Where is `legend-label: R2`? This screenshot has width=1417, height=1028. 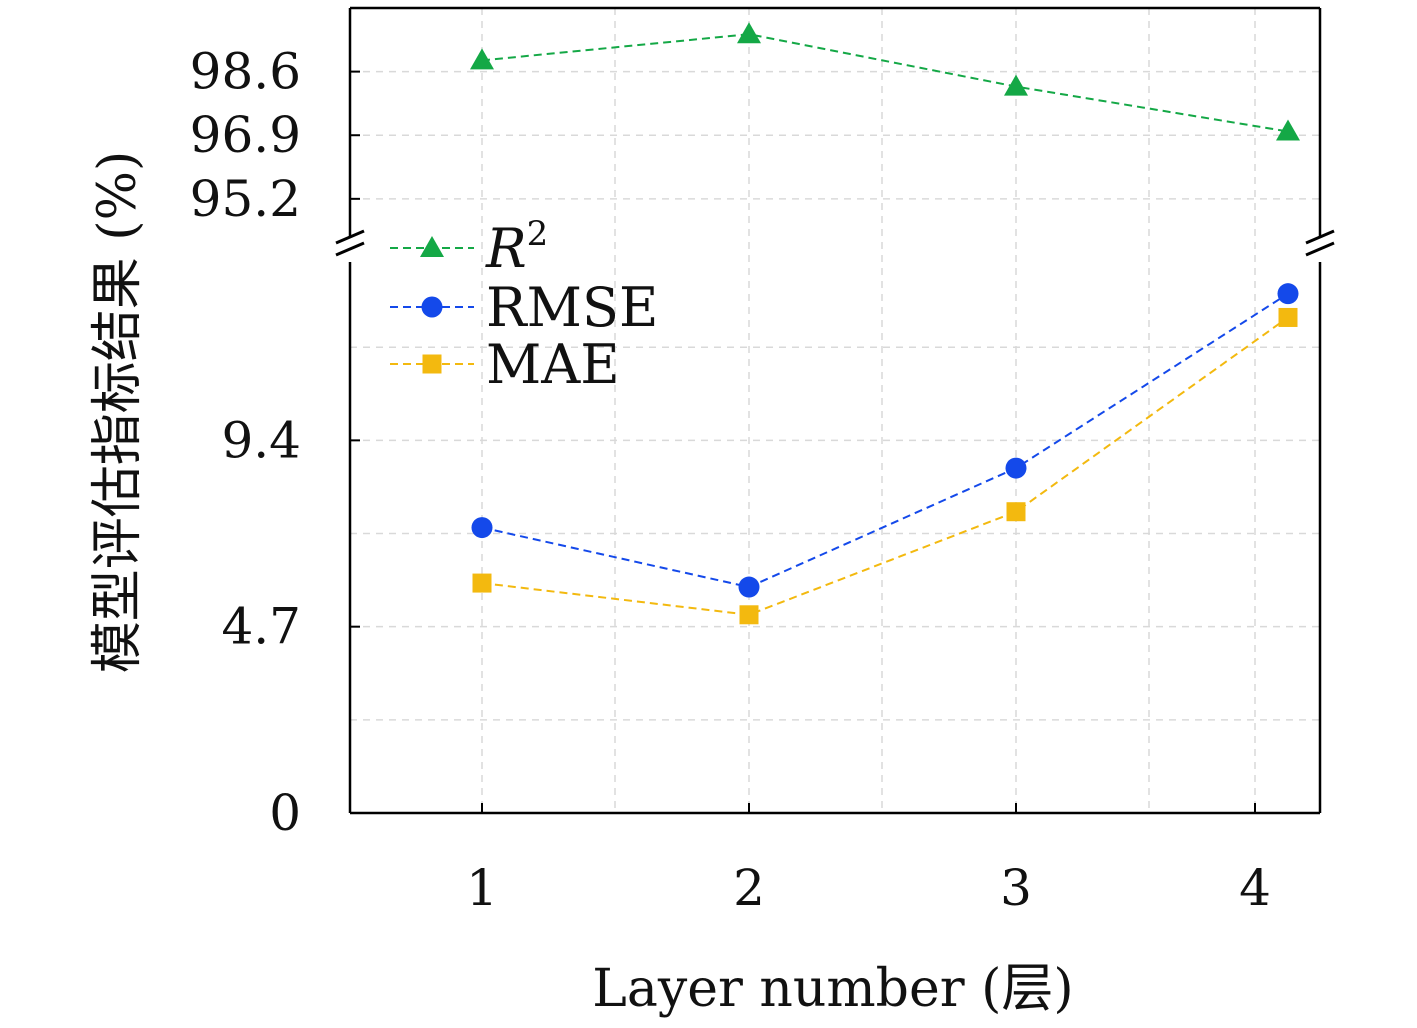
legend-label: R2 is located at coordinates (516, 247).